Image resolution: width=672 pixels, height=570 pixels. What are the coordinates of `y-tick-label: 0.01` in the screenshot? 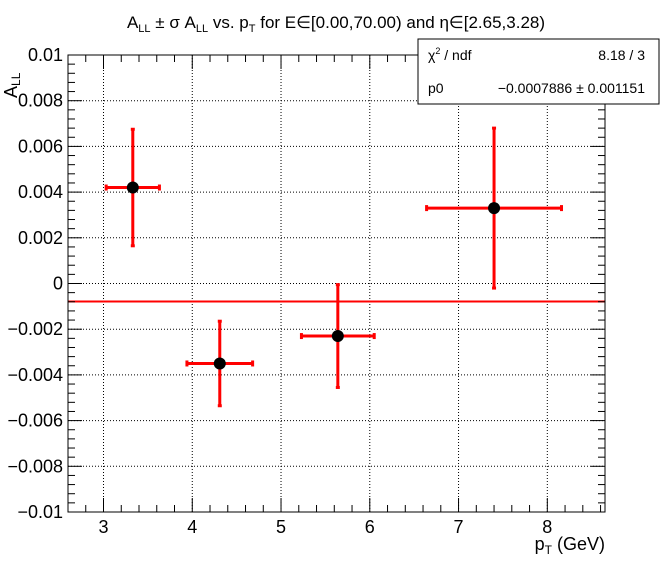 It's located at (45, 55).